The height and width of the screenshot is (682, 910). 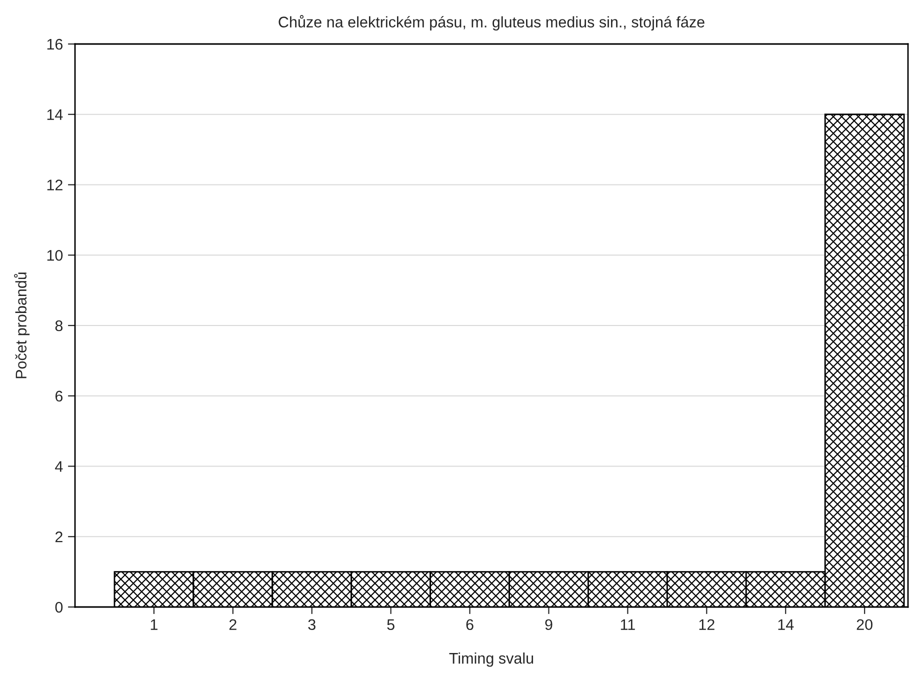 What do you see at coordinates (470, 624) in the screenshot?
I see `x-tick-label: 6` at bounding box center [470, 624].